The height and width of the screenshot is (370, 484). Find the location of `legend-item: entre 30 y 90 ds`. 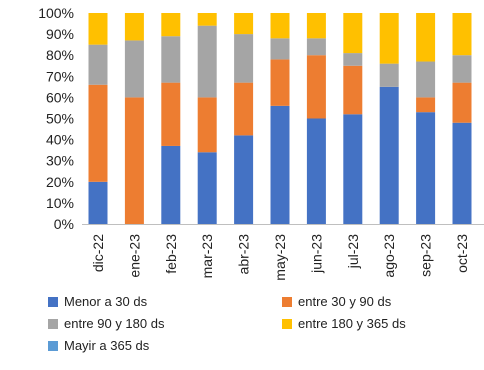

legend-item: entre 30 y 90 ds is located at coordinates (336, 301).